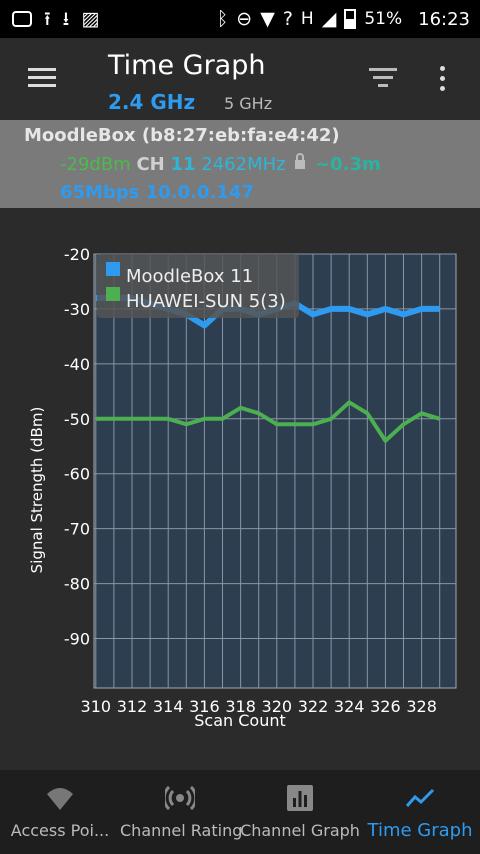 Image resolution: width=480 pixels, height=854 pixels. I want to click on battery-icon, so click(350, 19).